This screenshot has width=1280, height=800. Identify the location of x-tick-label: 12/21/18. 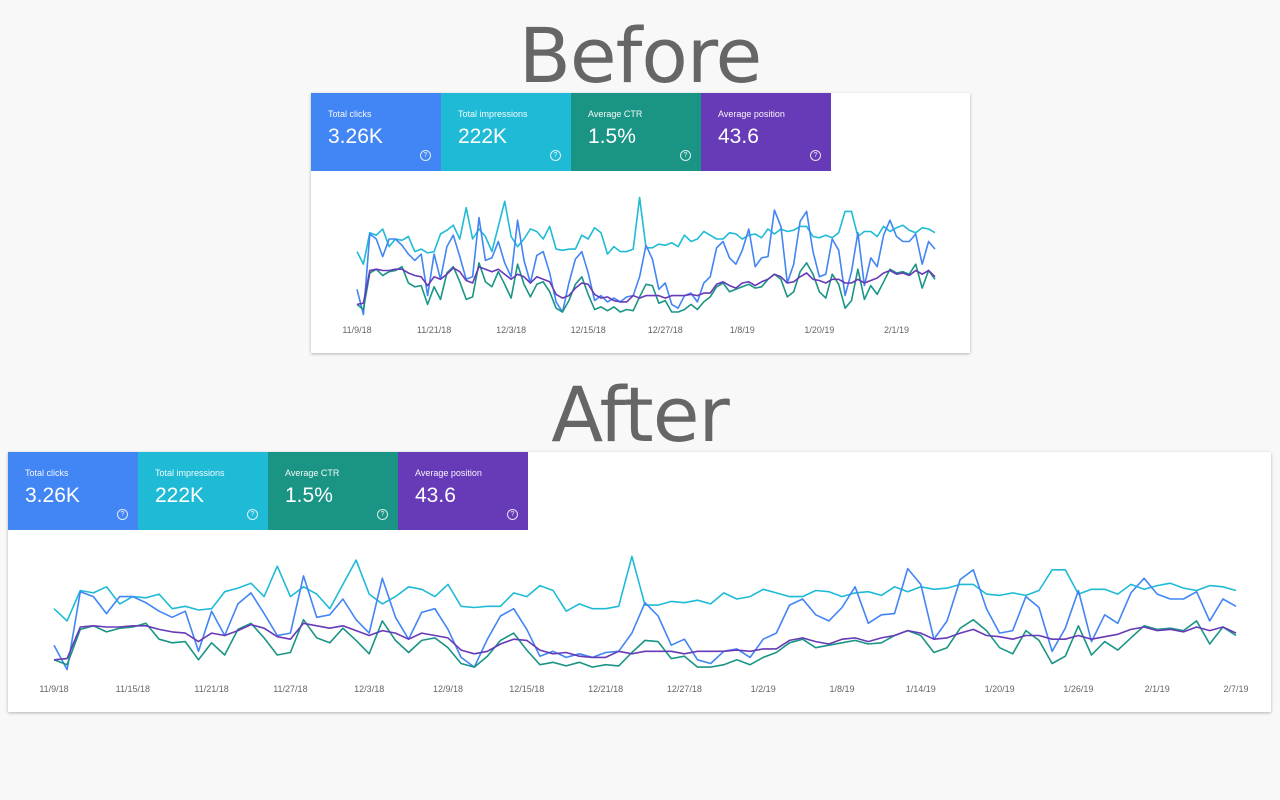
(605, 689).